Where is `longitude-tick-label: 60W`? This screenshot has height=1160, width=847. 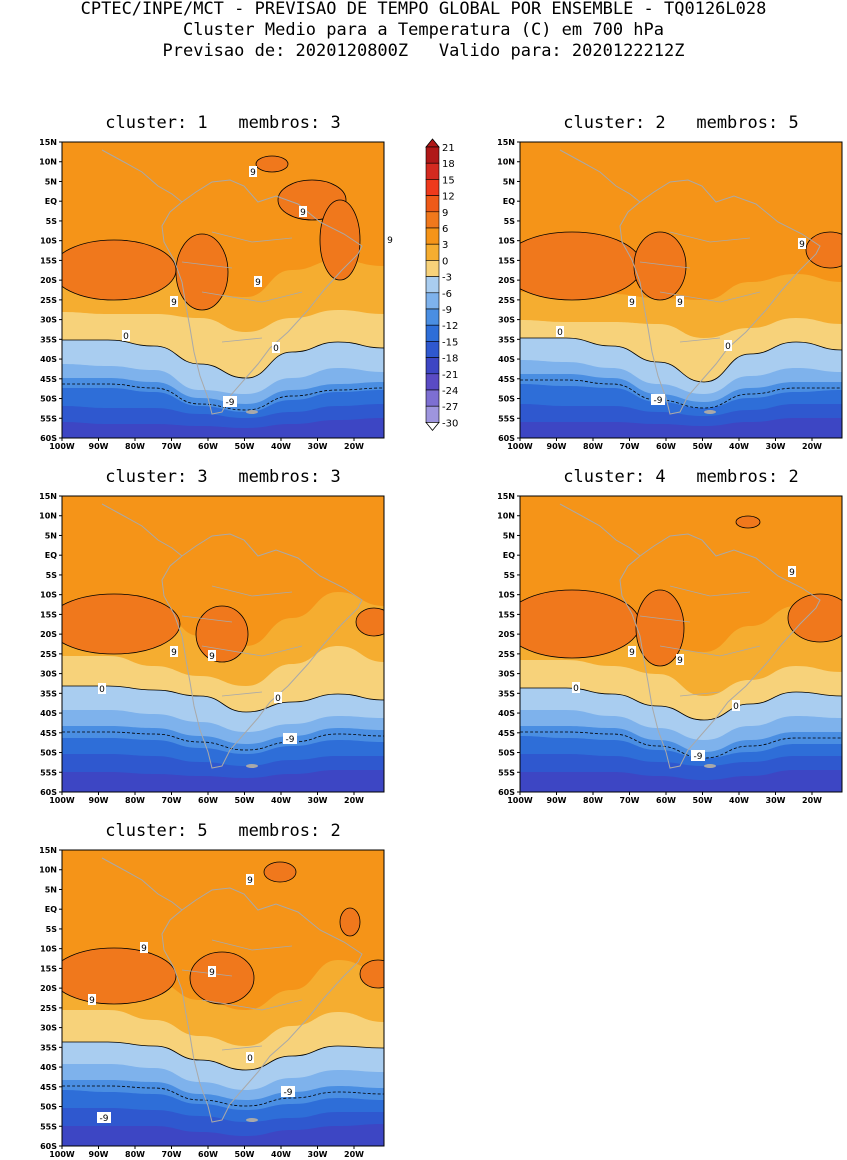
longitude-tick-label: 60W is located at coordinates (666, 446).